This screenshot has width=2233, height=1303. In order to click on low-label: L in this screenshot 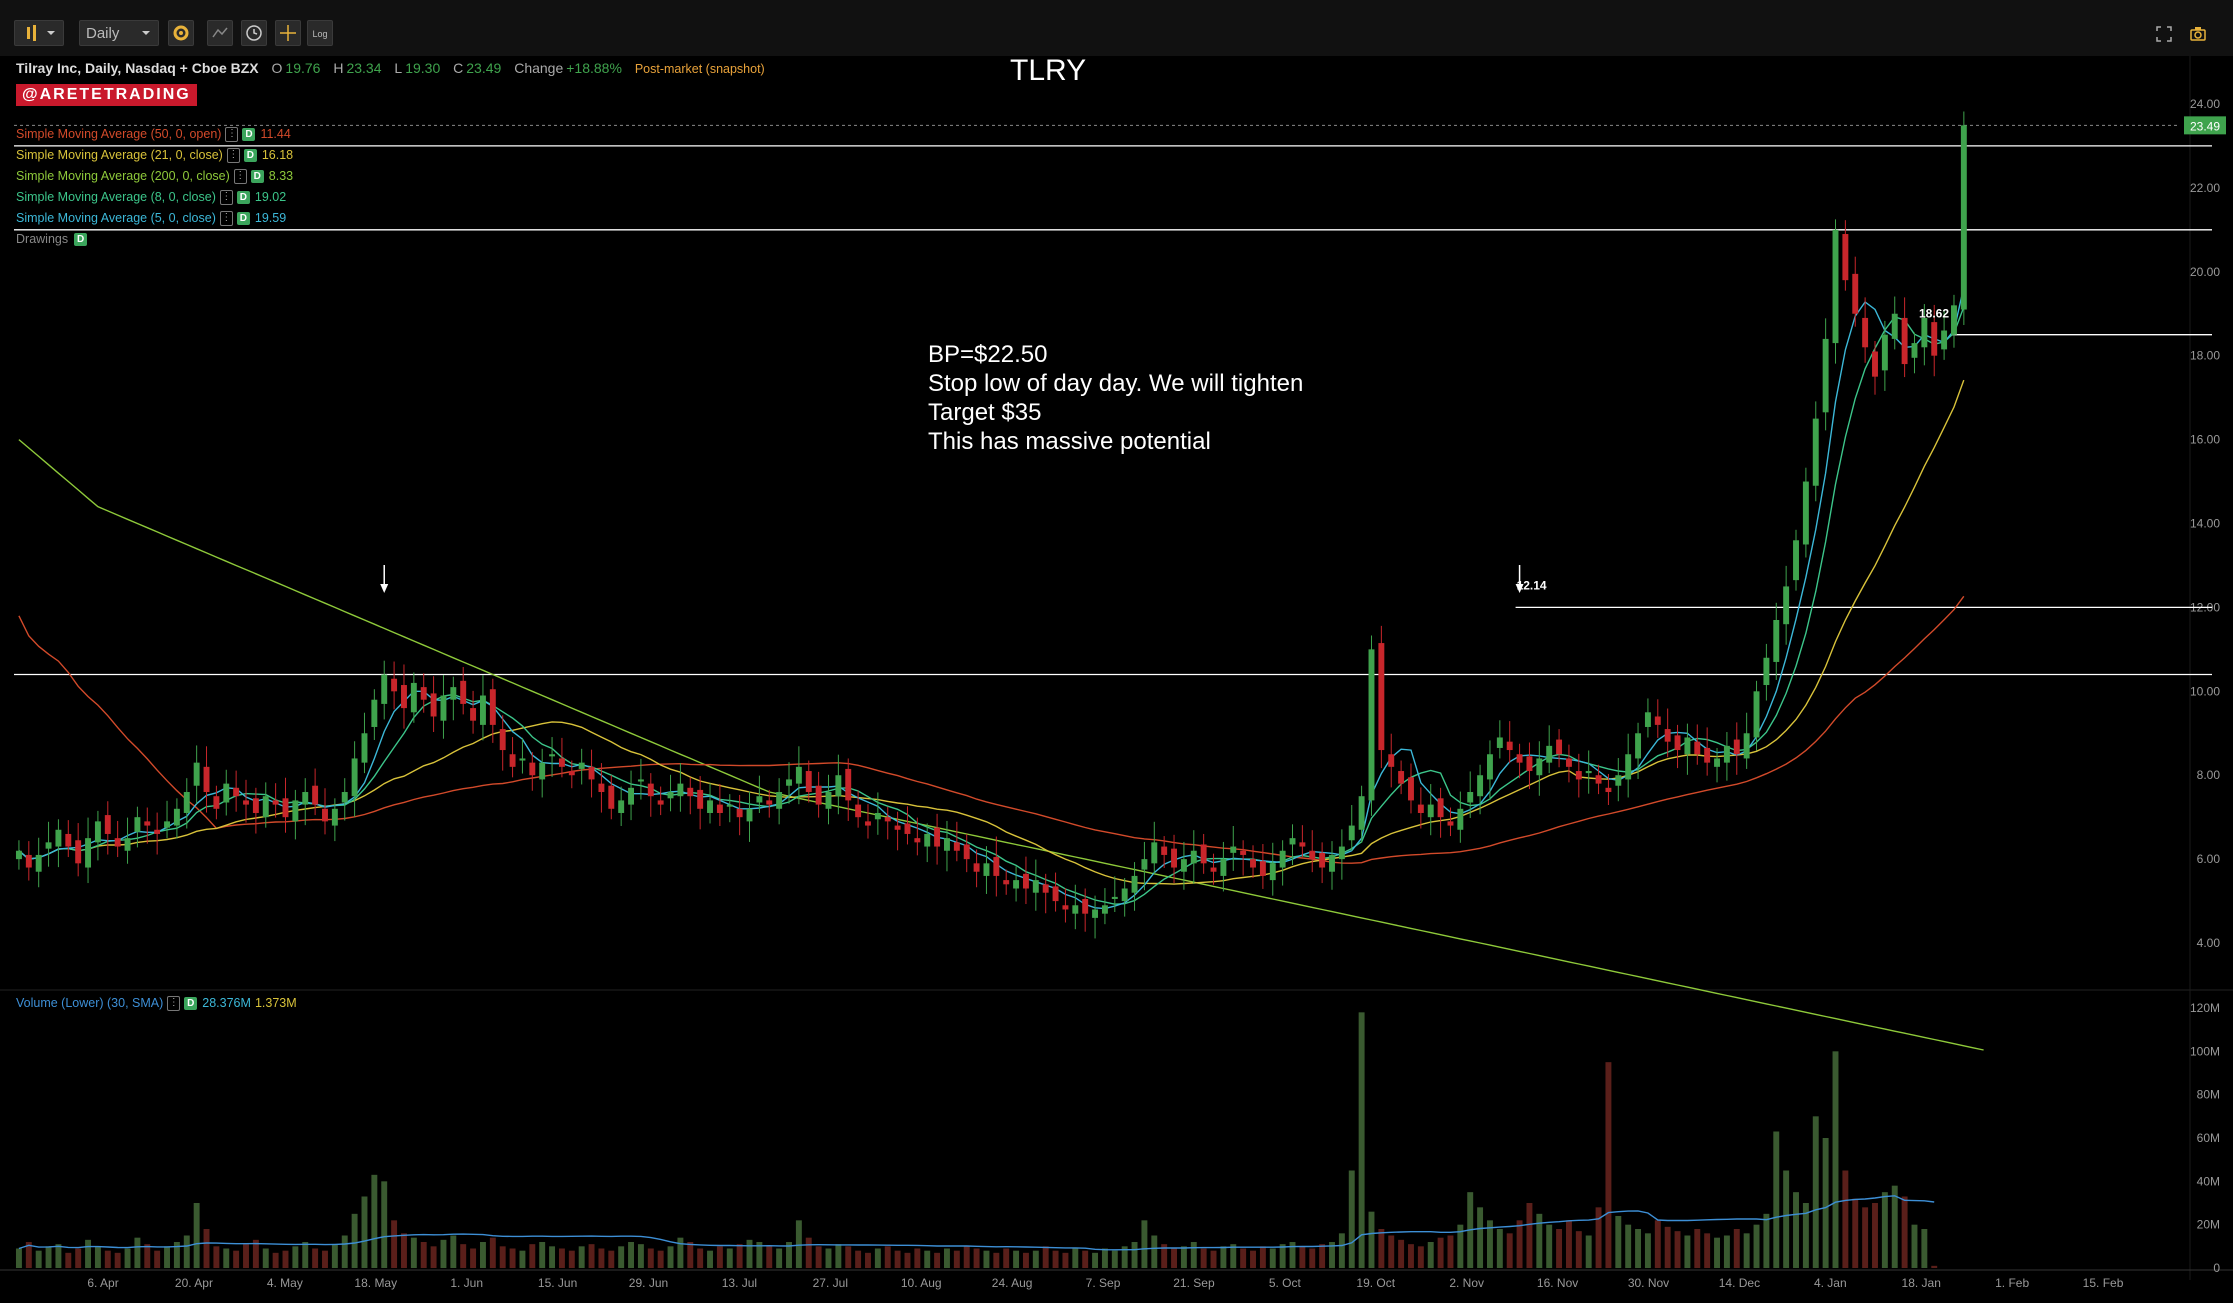, I will do `click(398, 68)`.